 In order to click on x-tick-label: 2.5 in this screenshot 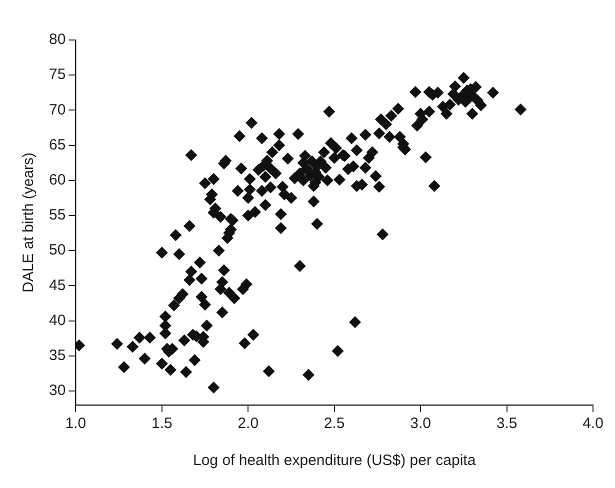, I will do `click(334, 423)`.